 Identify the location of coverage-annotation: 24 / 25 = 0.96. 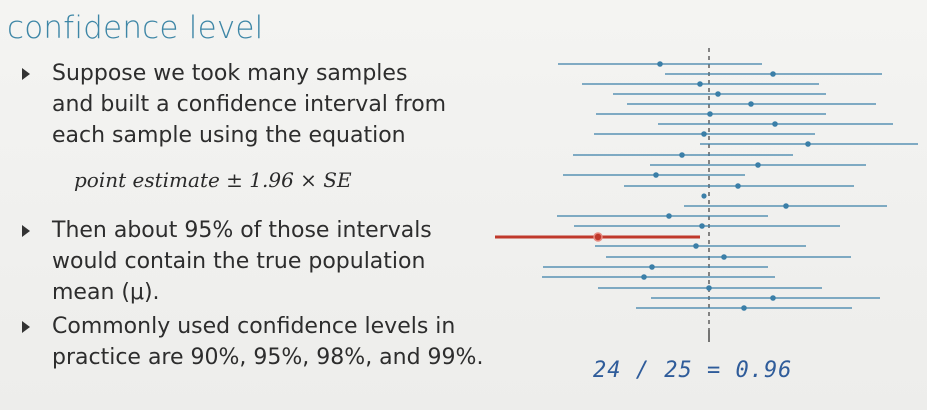
(693, 370).